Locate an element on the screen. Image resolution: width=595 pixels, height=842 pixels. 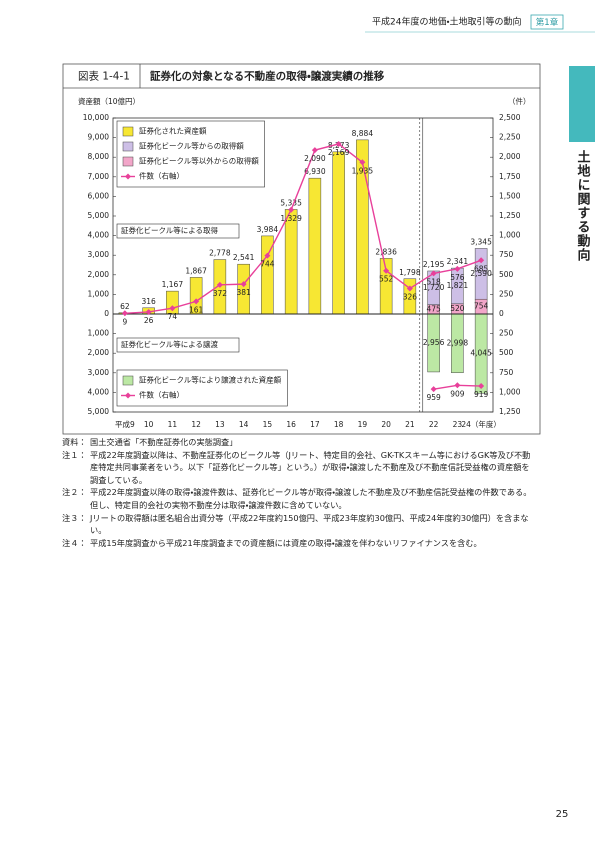
legend-label: 証券化された資産額 is located at coordinates (173, 131).